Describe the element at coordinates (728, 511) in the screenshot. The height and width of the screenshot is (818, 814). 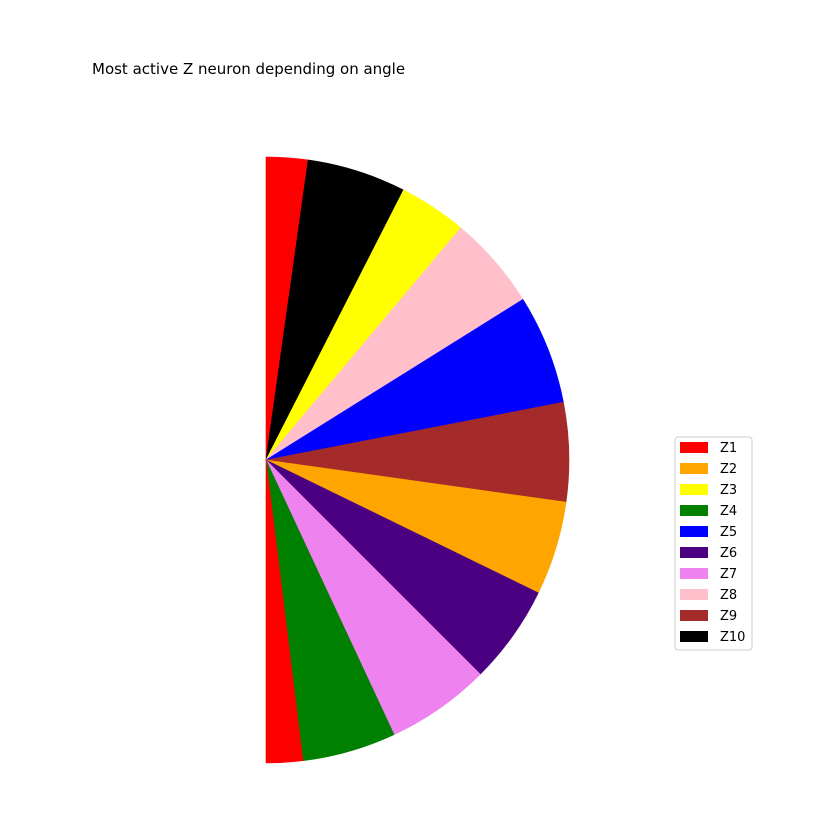
I see `legend-label-z4: Z4` at that location.